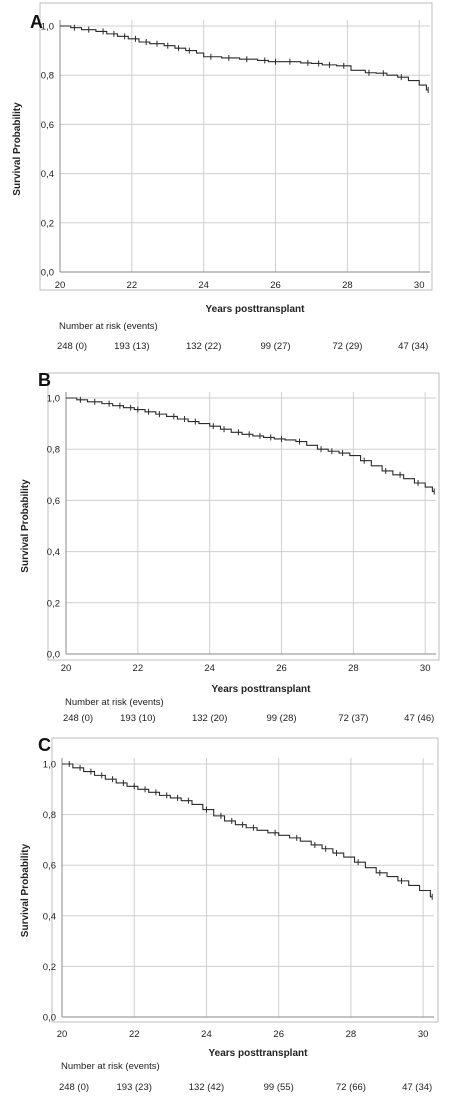 The width and height of the screenshot is (474, 1114). What do you see at coordinates (203, 346) in the screenshot?
I see `risk-cell-24: 132 (22)` at bounding box center [203, 346].